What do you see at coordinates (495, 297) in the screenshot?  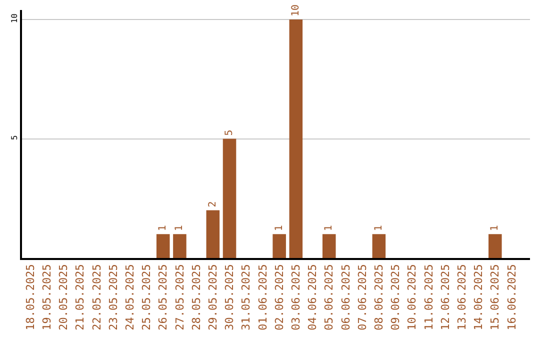 I see `x-tick-label: 15.06.2025` at bounding box center [495, 297].